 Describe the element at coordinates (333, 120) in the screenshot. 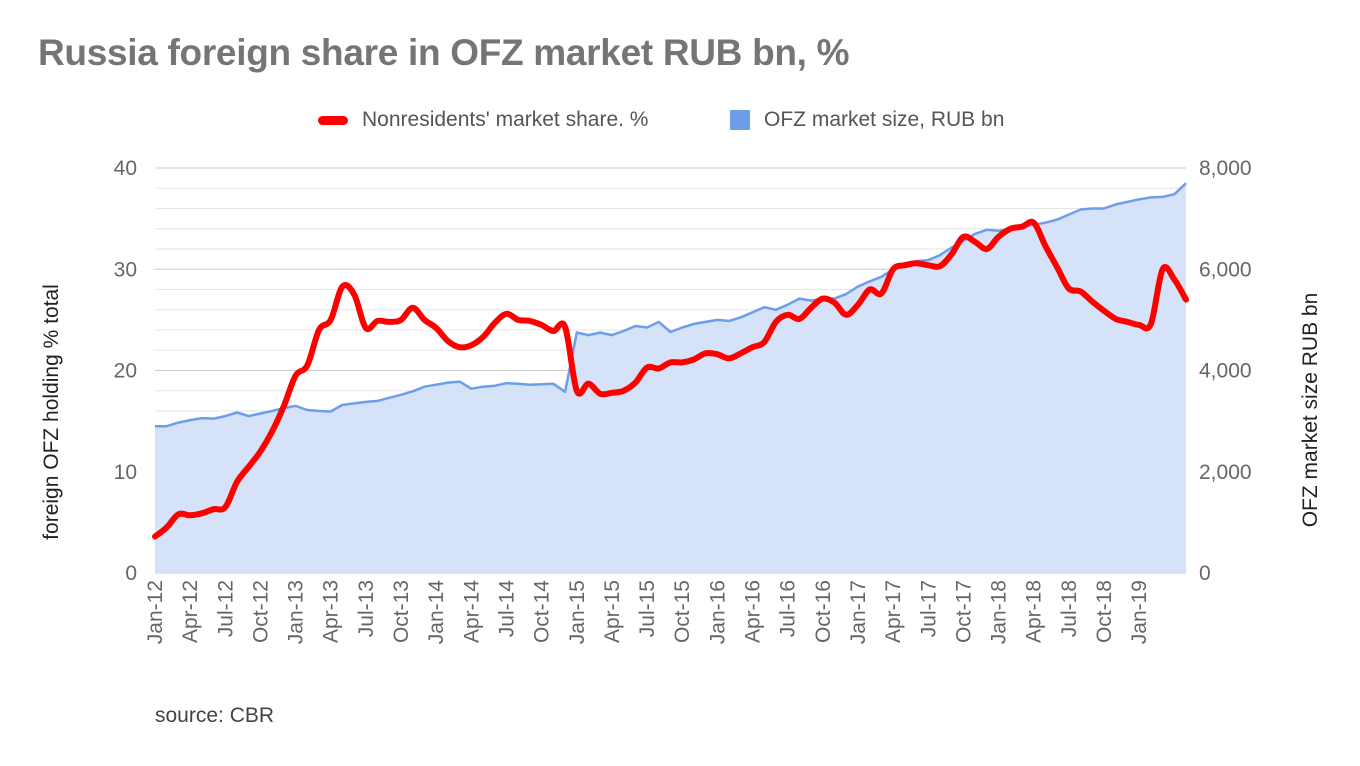

I see `legend-swatch-share` at that location.